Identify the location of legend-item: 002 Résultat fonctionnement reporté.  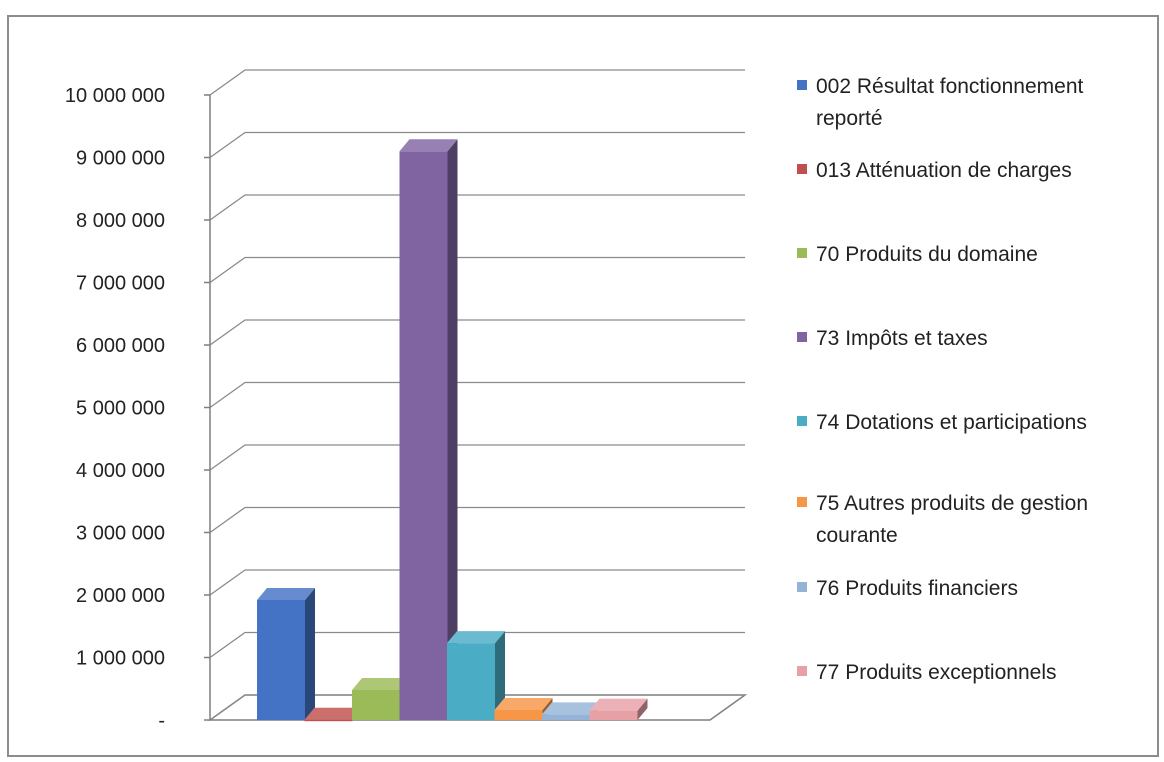
(940, 102).